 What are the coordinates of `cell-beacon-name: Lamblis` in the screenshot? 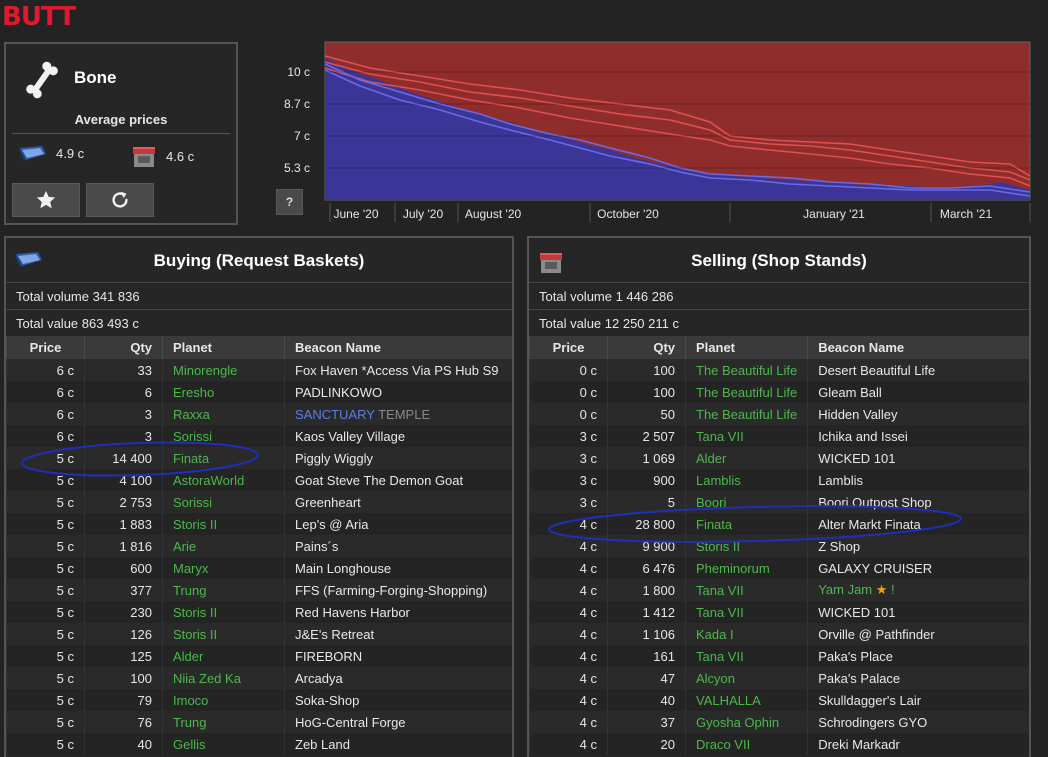 It's located at (918, 480).